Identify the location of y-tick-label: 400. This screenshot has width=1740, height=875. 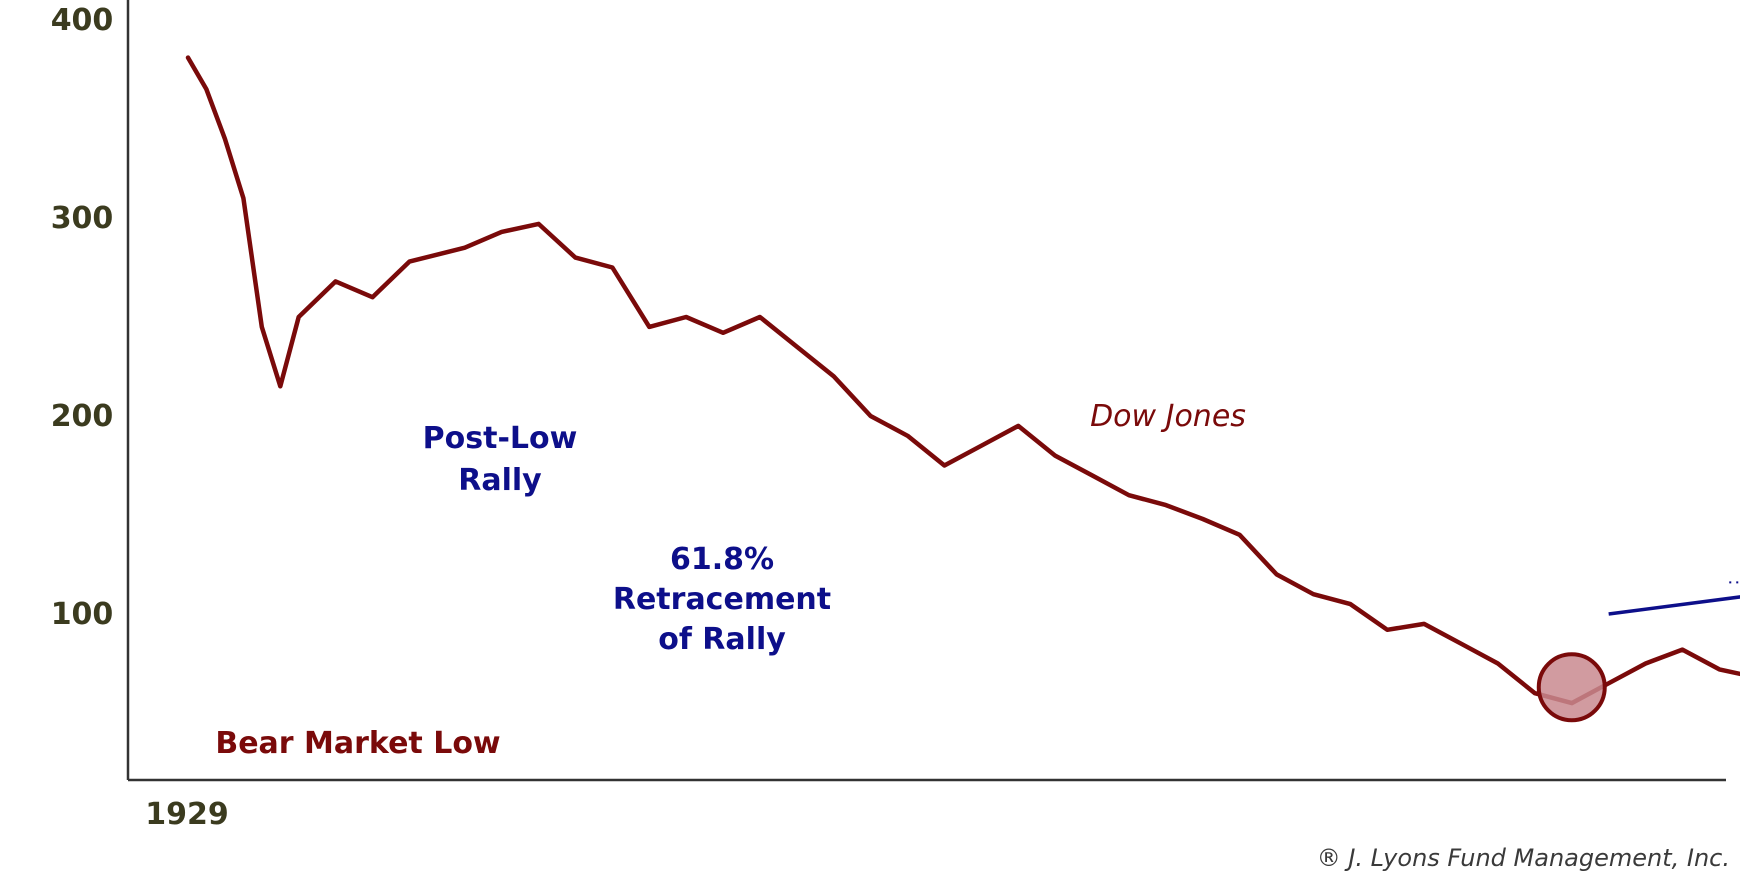
(82, 20).